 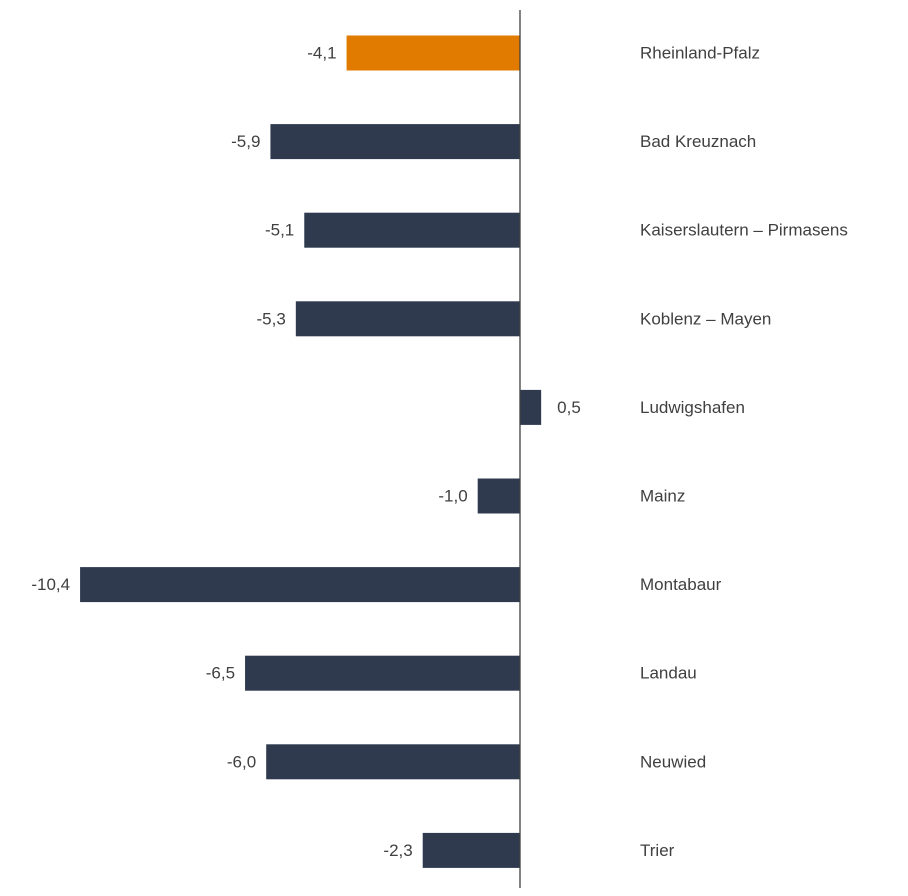 What do you see at coordinates (668, 673) in the screenshot?
I see `category-label-7: Landau` at bounding box center [668, 673].